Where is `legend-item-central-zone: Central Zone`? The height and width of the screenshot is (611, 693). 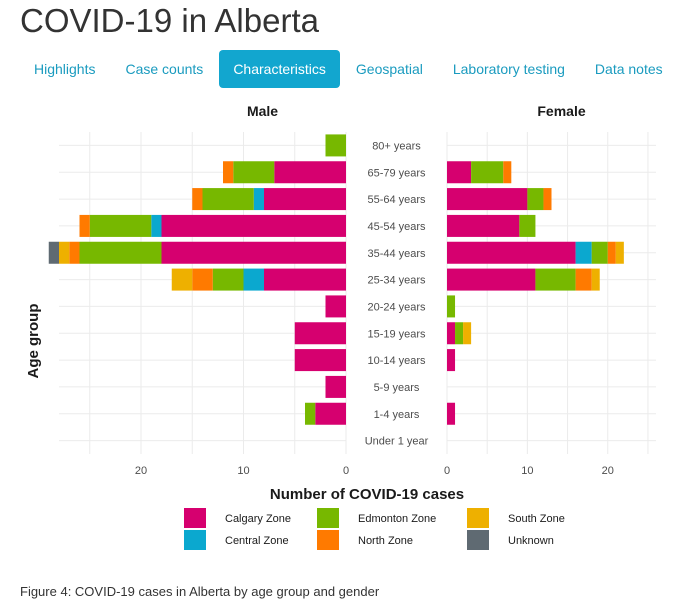 legend-item-central-zone: Central Zone is located at coordinates (236, 540).